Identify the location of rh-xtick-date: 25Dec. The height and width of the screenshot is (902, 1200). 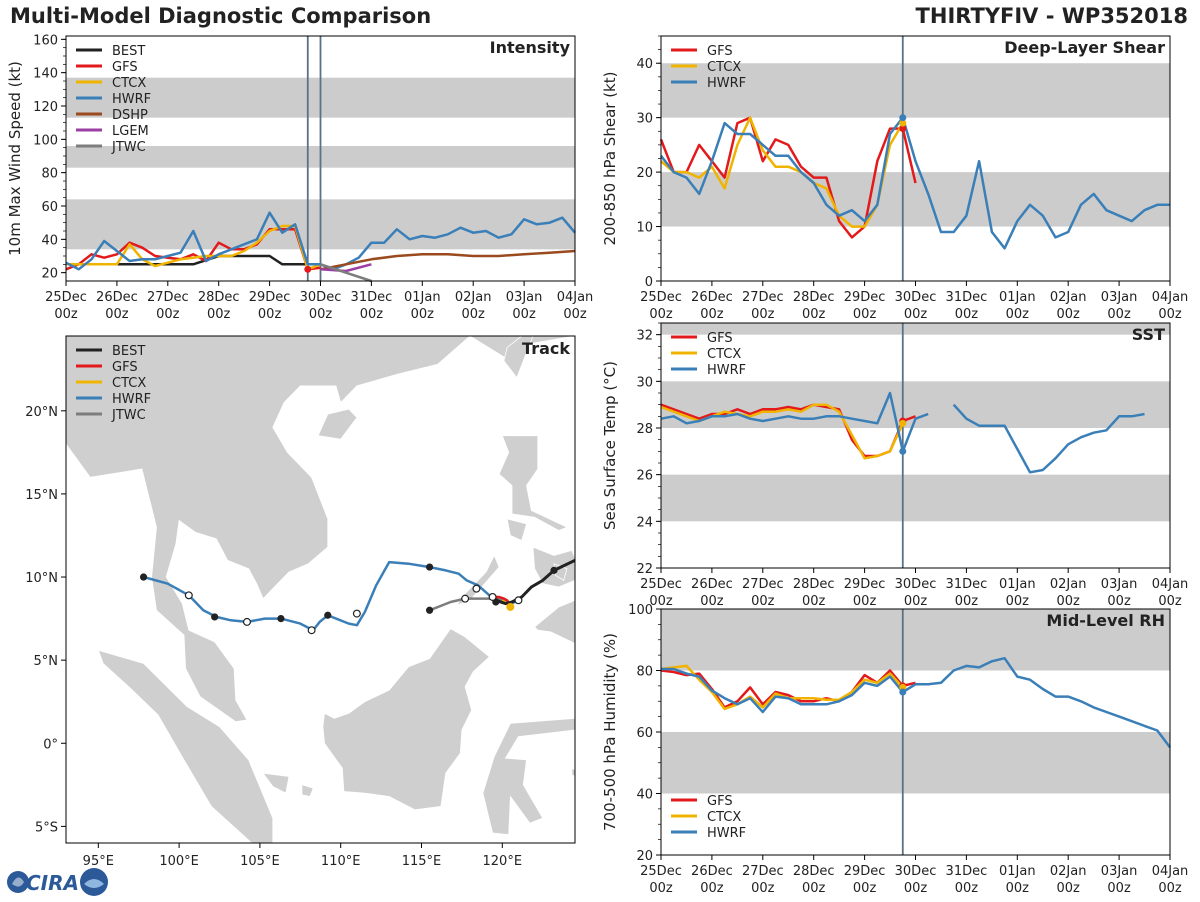
(661, 871).